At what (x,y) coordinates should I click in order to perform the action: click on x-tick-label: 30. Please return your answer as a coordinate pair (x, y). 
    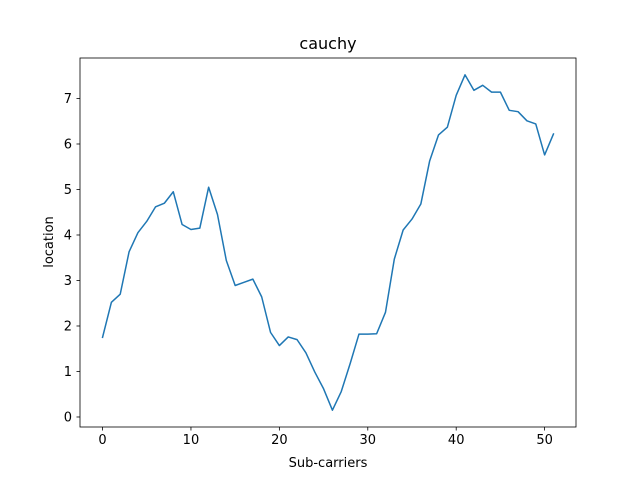
    Looking at the image, I should click on (368, 440).